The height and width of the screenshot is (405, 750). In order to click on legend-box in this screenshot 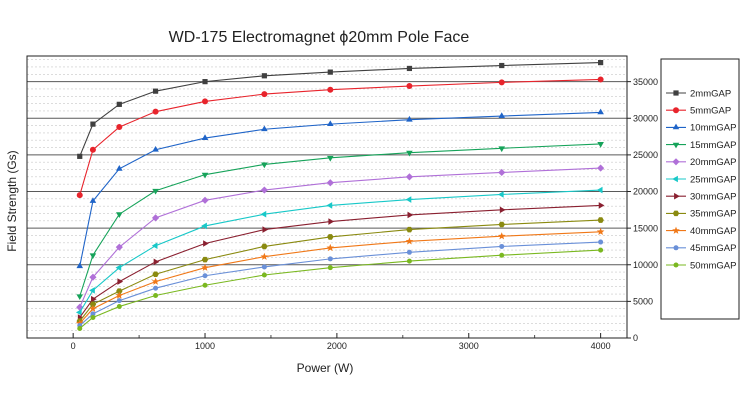, I will do `click(700, 189)`.